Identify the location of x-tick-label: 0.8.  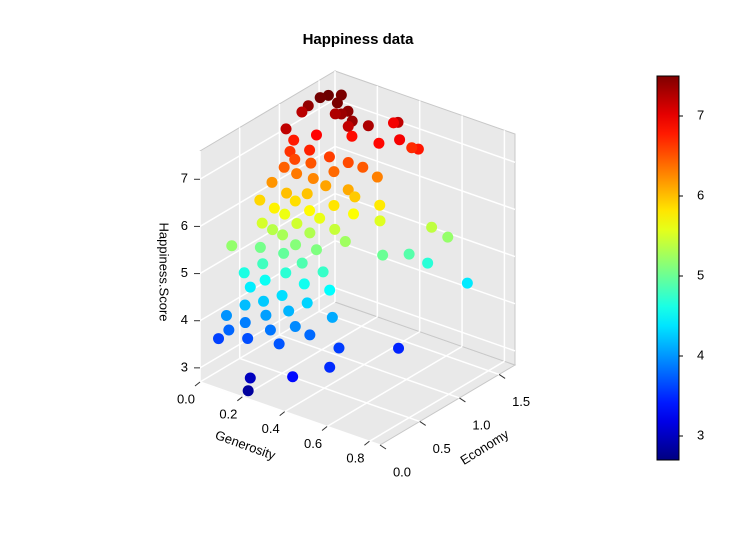
(355, 458).